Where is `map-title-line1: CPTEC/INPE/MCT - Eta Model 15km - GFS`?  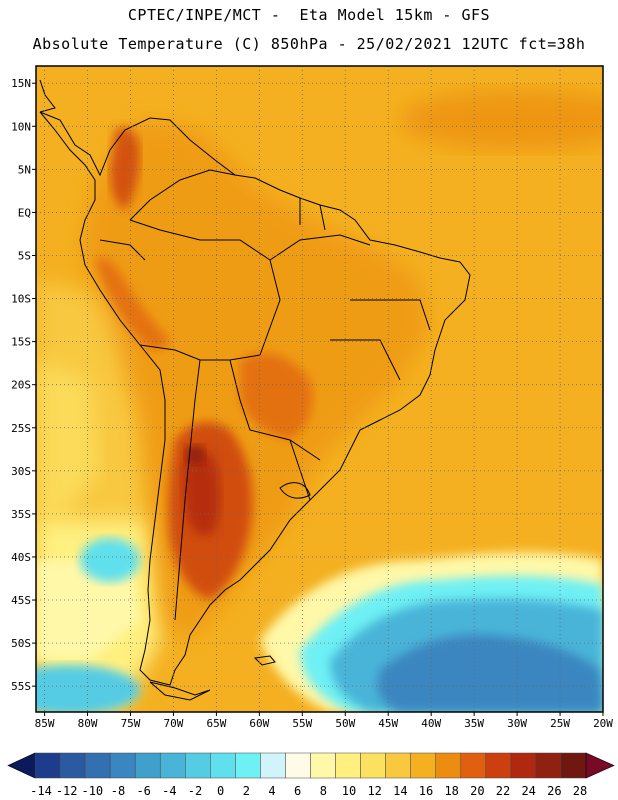 map-title-line1: CPTEC/INPE/MCT - Eta Model 15km - GFS is located at coordinates (309, 15).